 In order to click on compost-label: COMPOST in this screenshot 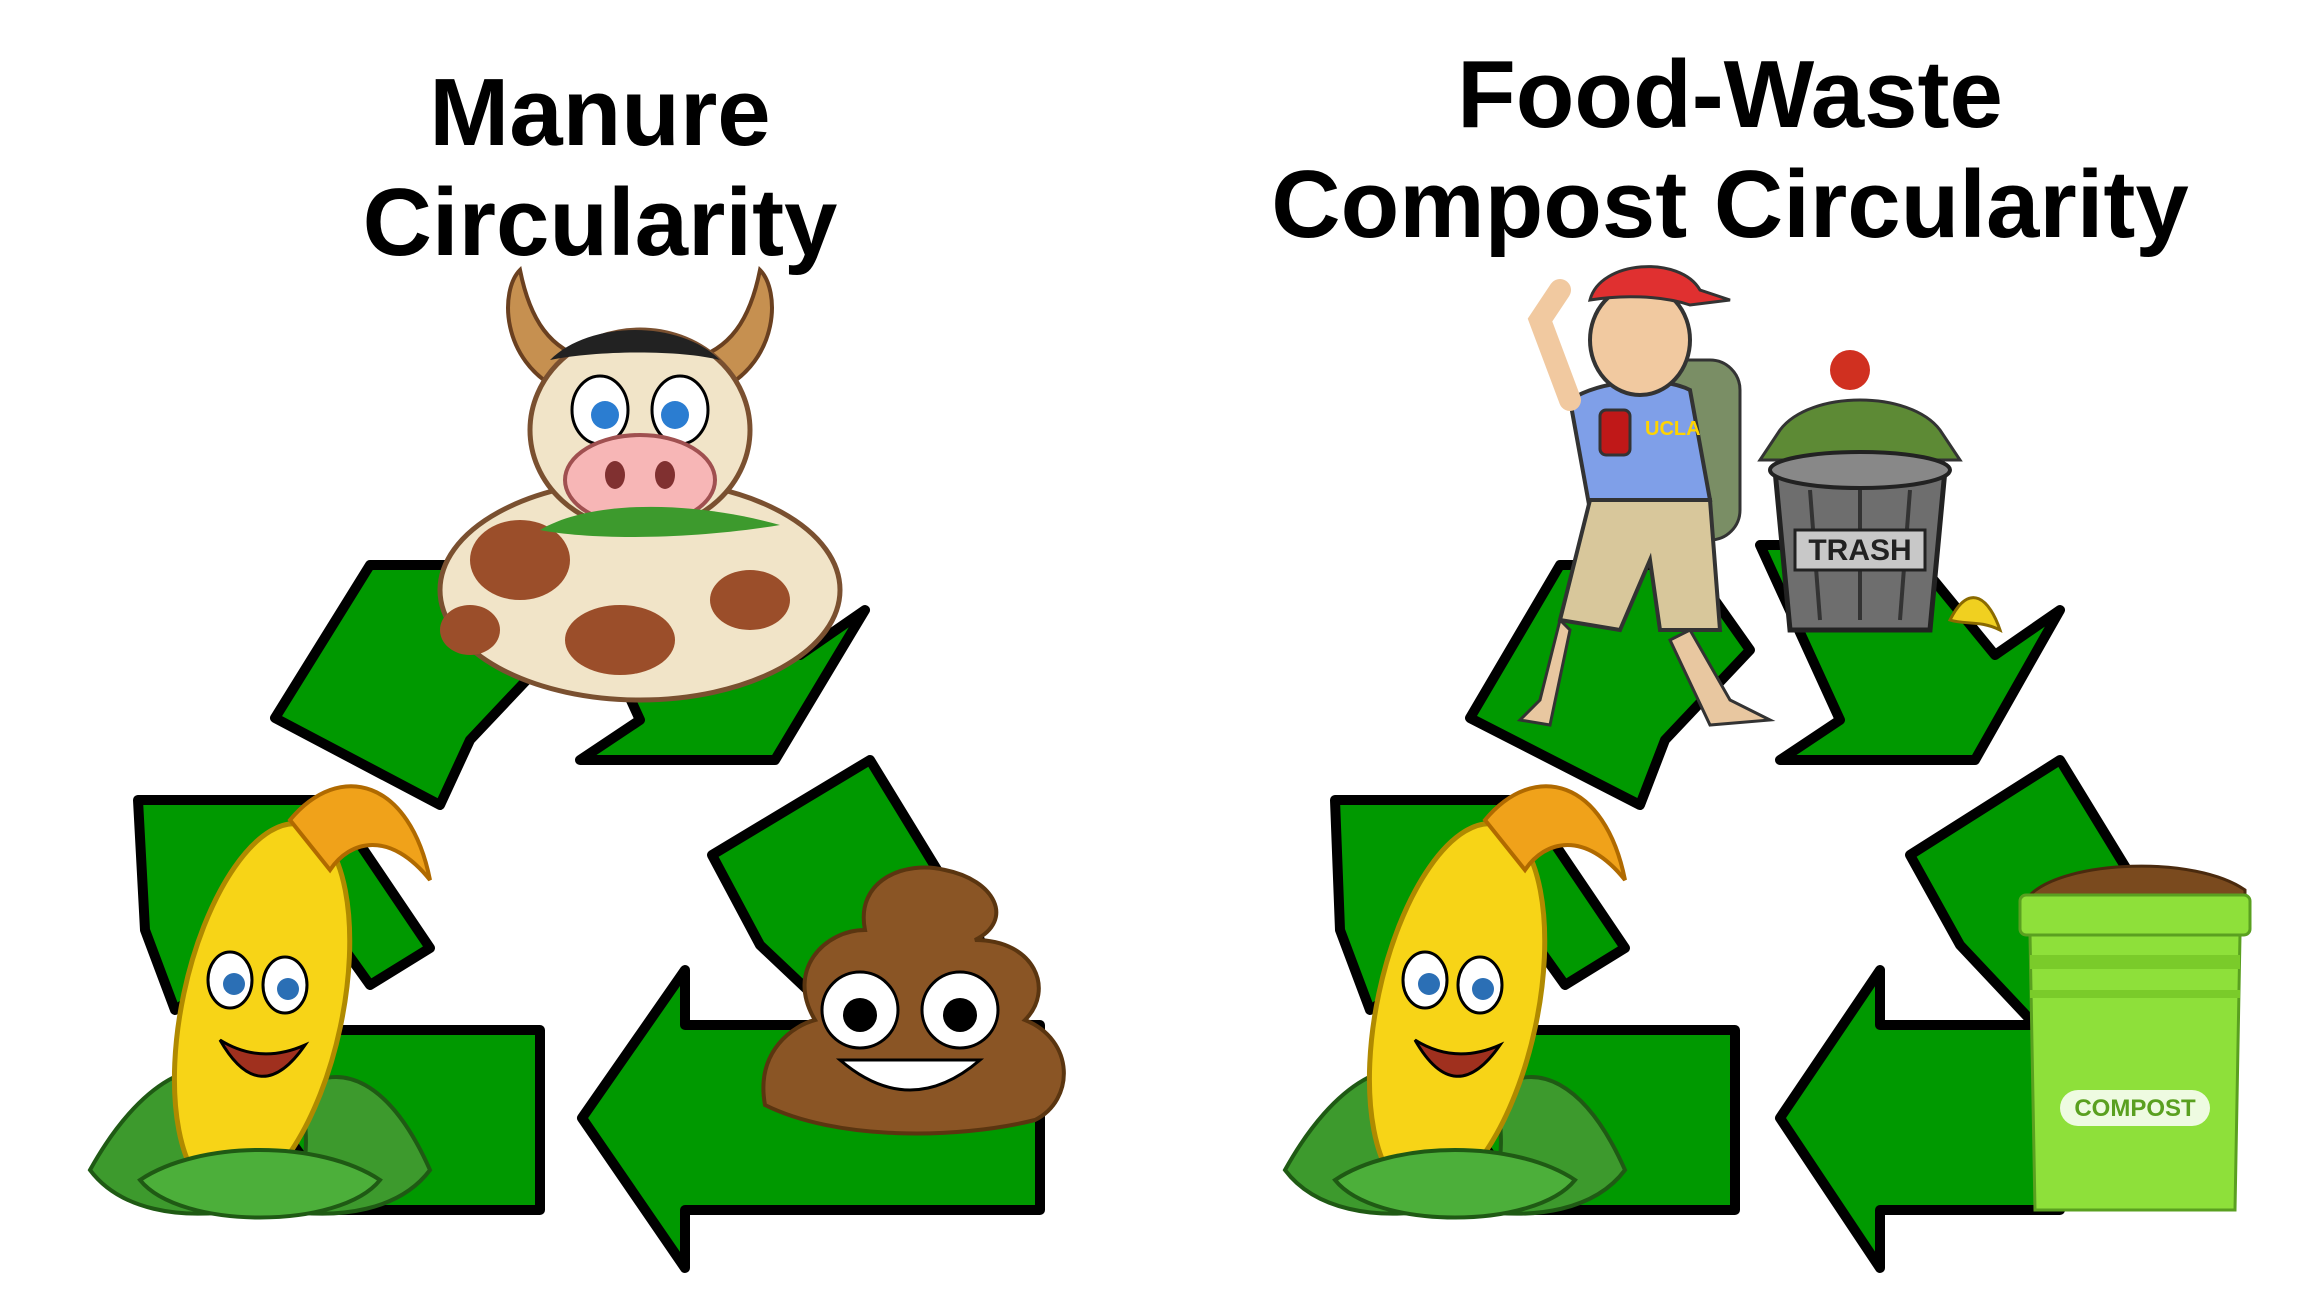, I will do `click(2135, 1108)`.